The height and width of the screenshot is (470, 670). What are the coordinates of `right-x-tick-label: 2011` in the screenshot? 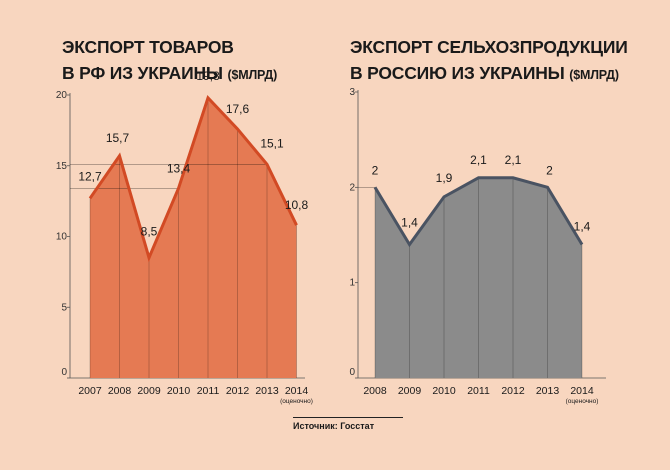 It's located at (478, 391).